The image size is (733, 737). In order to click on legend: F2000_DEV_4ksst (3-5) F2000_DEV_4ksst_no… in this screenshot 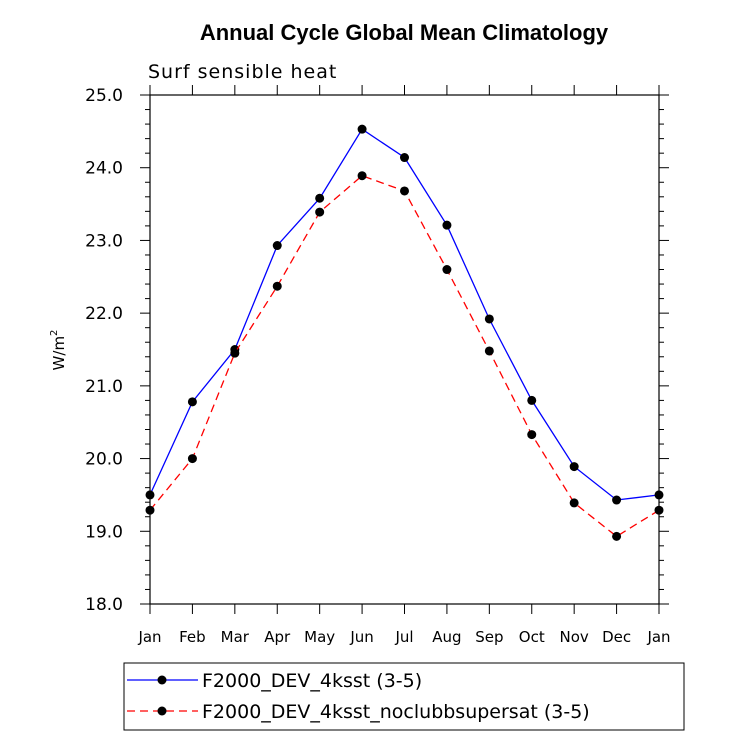, I will do `click(404, 696)`.